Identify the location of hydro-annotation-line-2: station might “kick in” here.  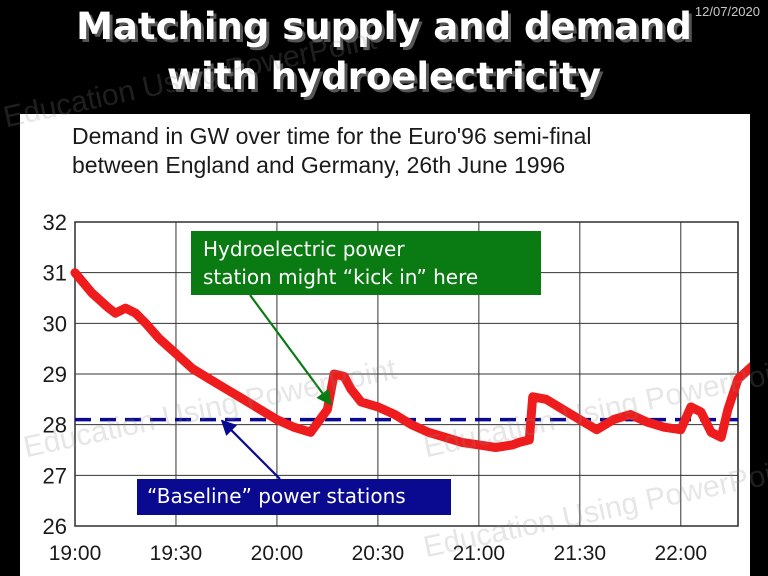
(341, 277).